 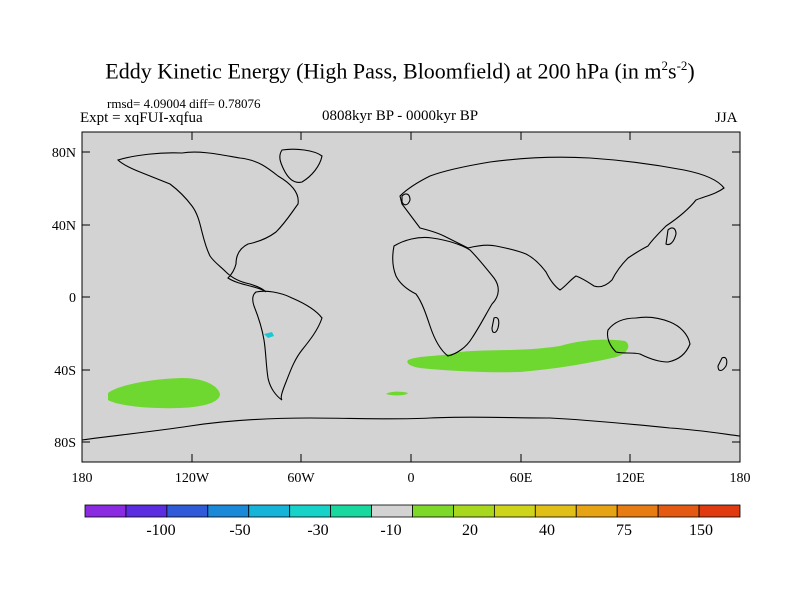 What do you see at coordinates (400, 116) in the screenshot?
I see `period-label: 0808kyr BP - 0000kyr BP` at bounding box center [400, 116].